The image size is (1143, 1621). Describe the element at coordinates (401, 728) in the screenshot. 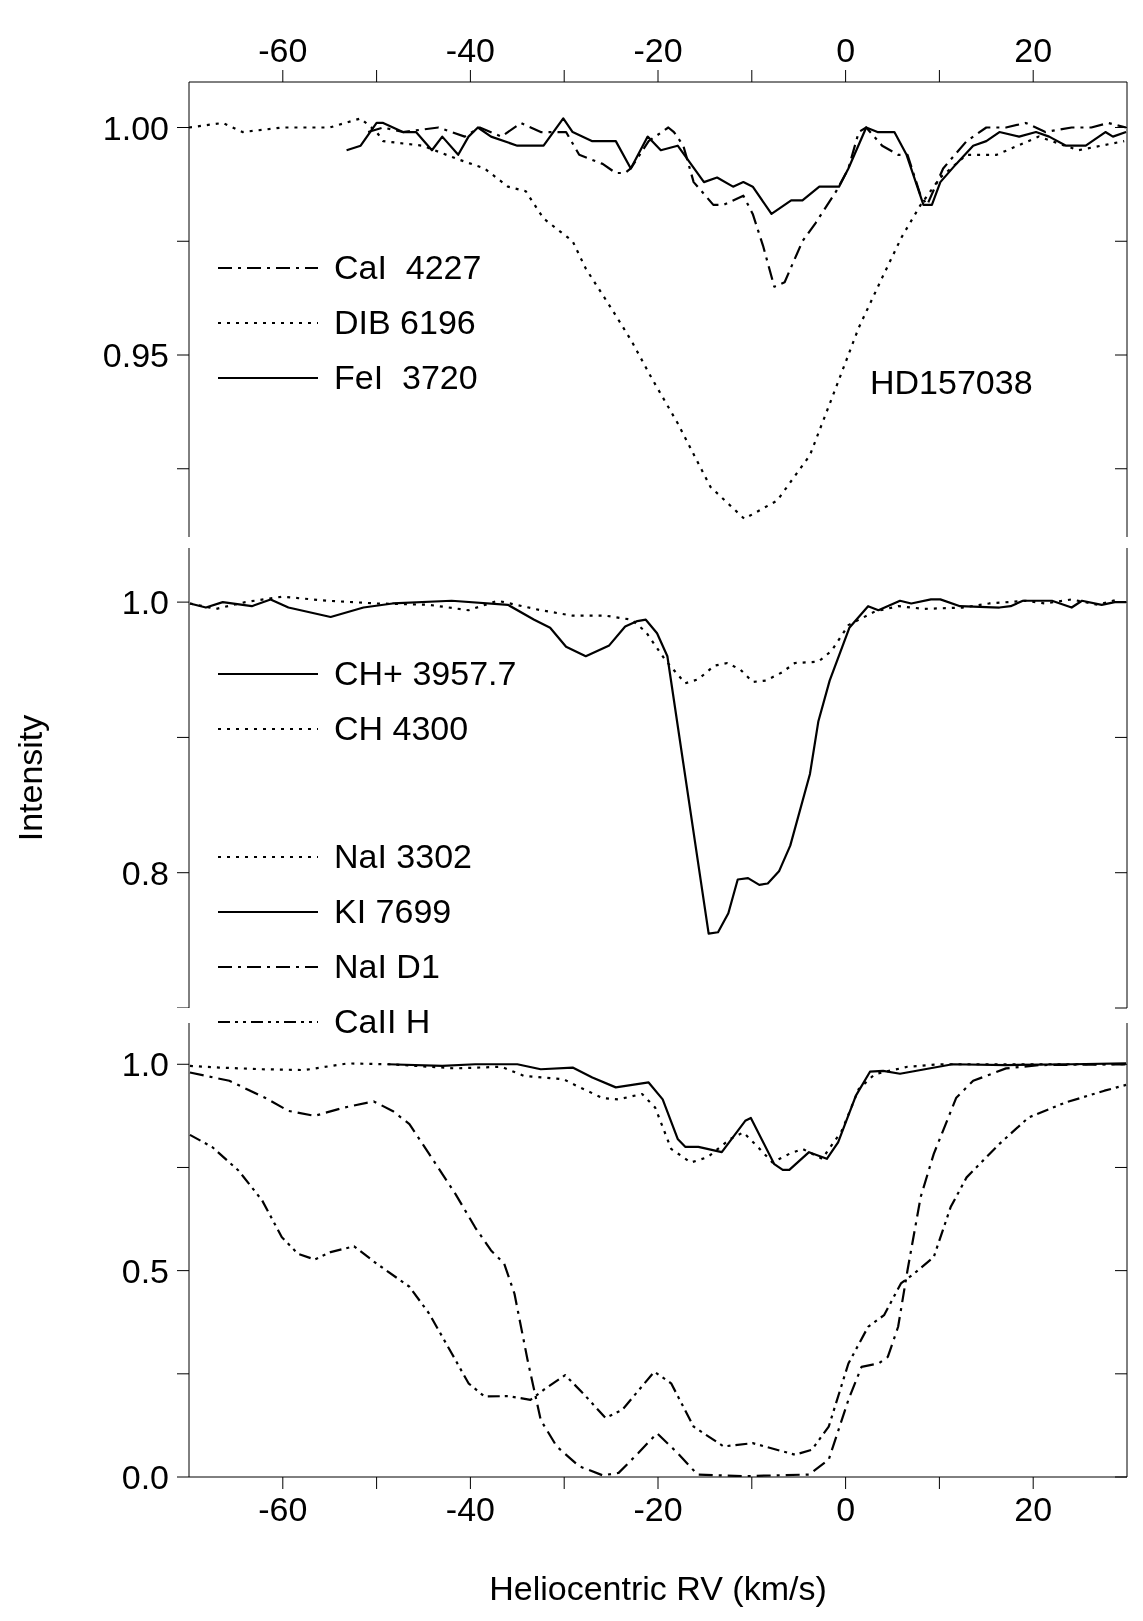

I see `legend-label: CH 4300` at that location.